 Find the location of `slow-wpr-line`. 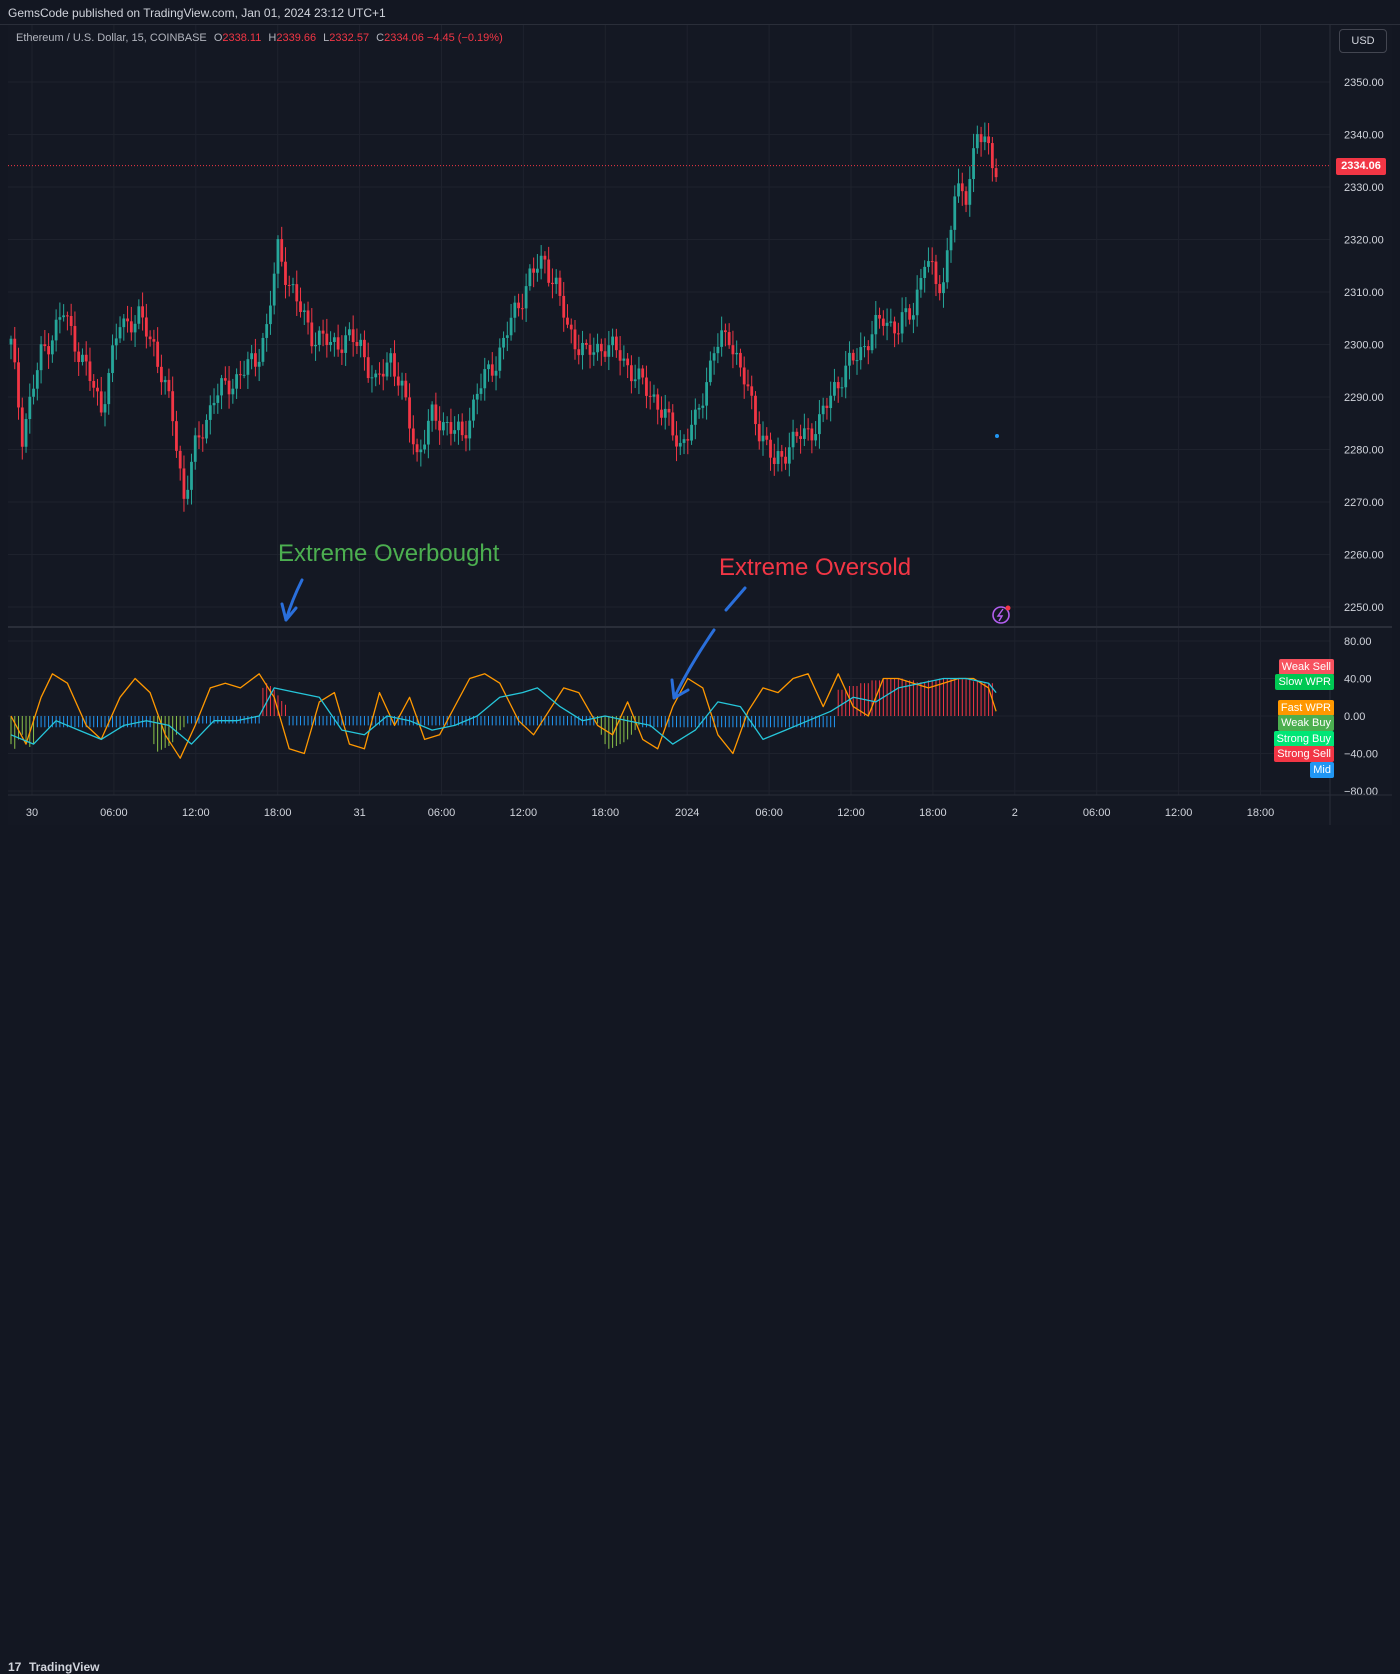

slow-wpr-line is located at coordinates (503, 711).